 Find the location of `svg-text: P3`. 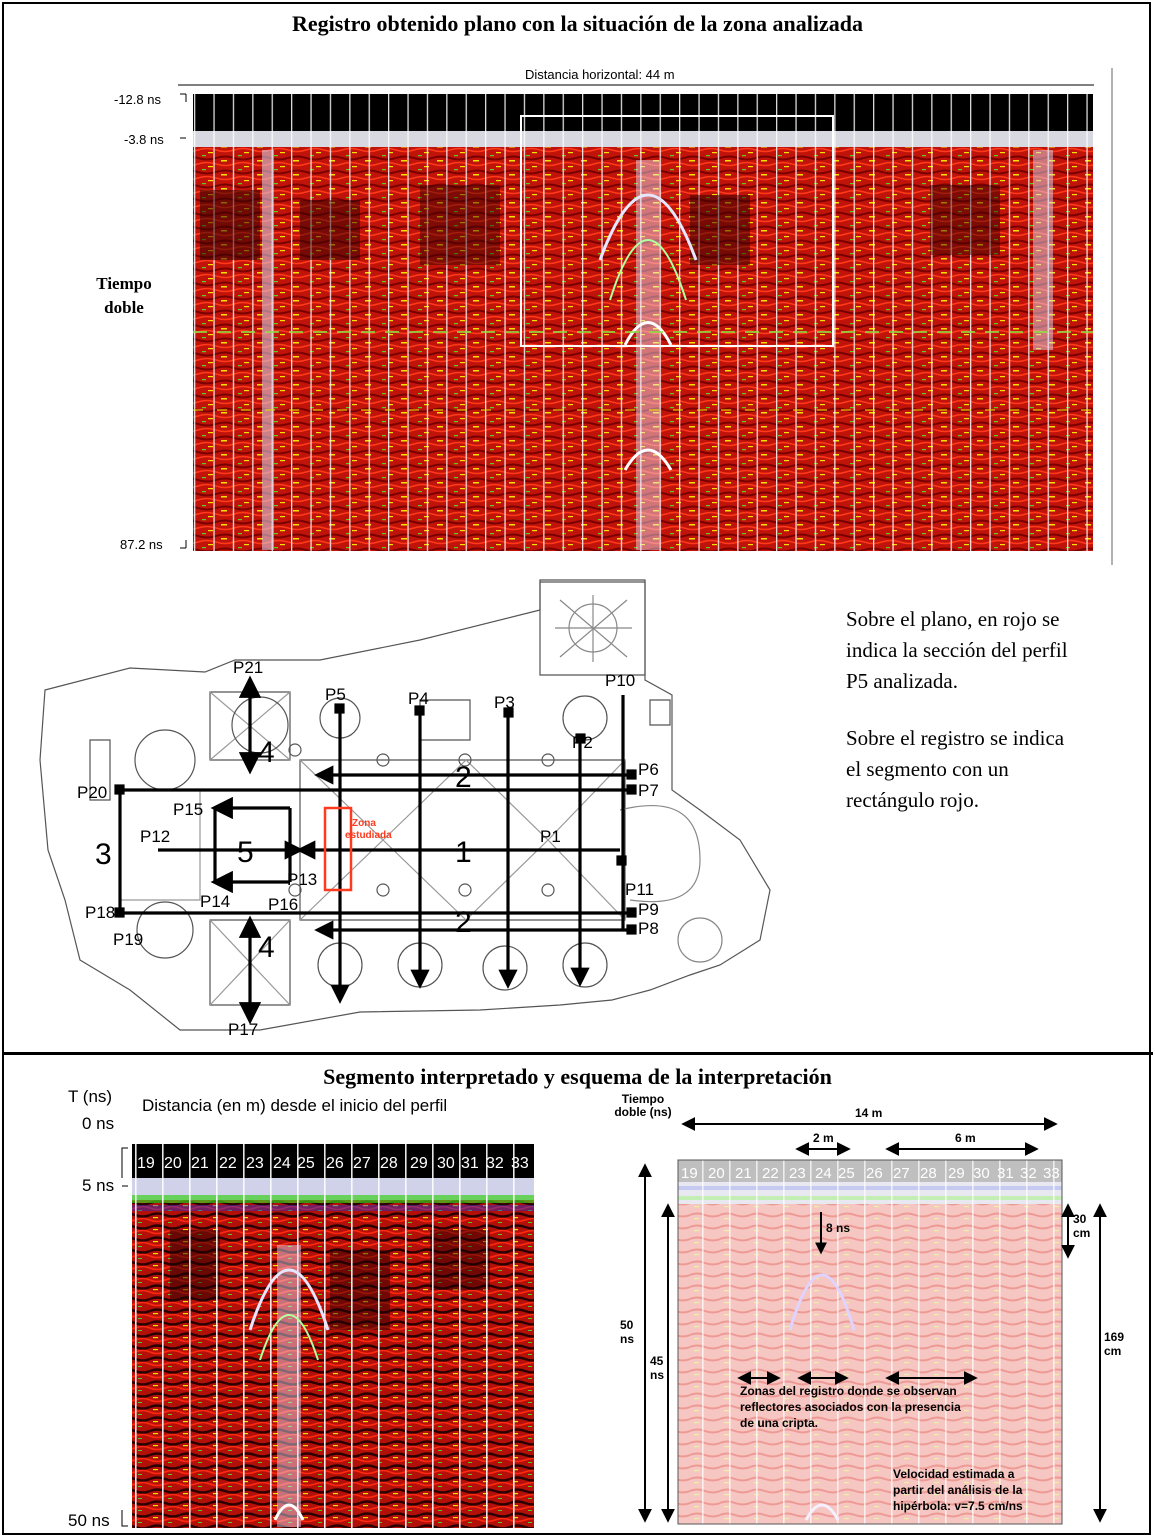

svg-text: P3 is located at coordinates (504, 702).